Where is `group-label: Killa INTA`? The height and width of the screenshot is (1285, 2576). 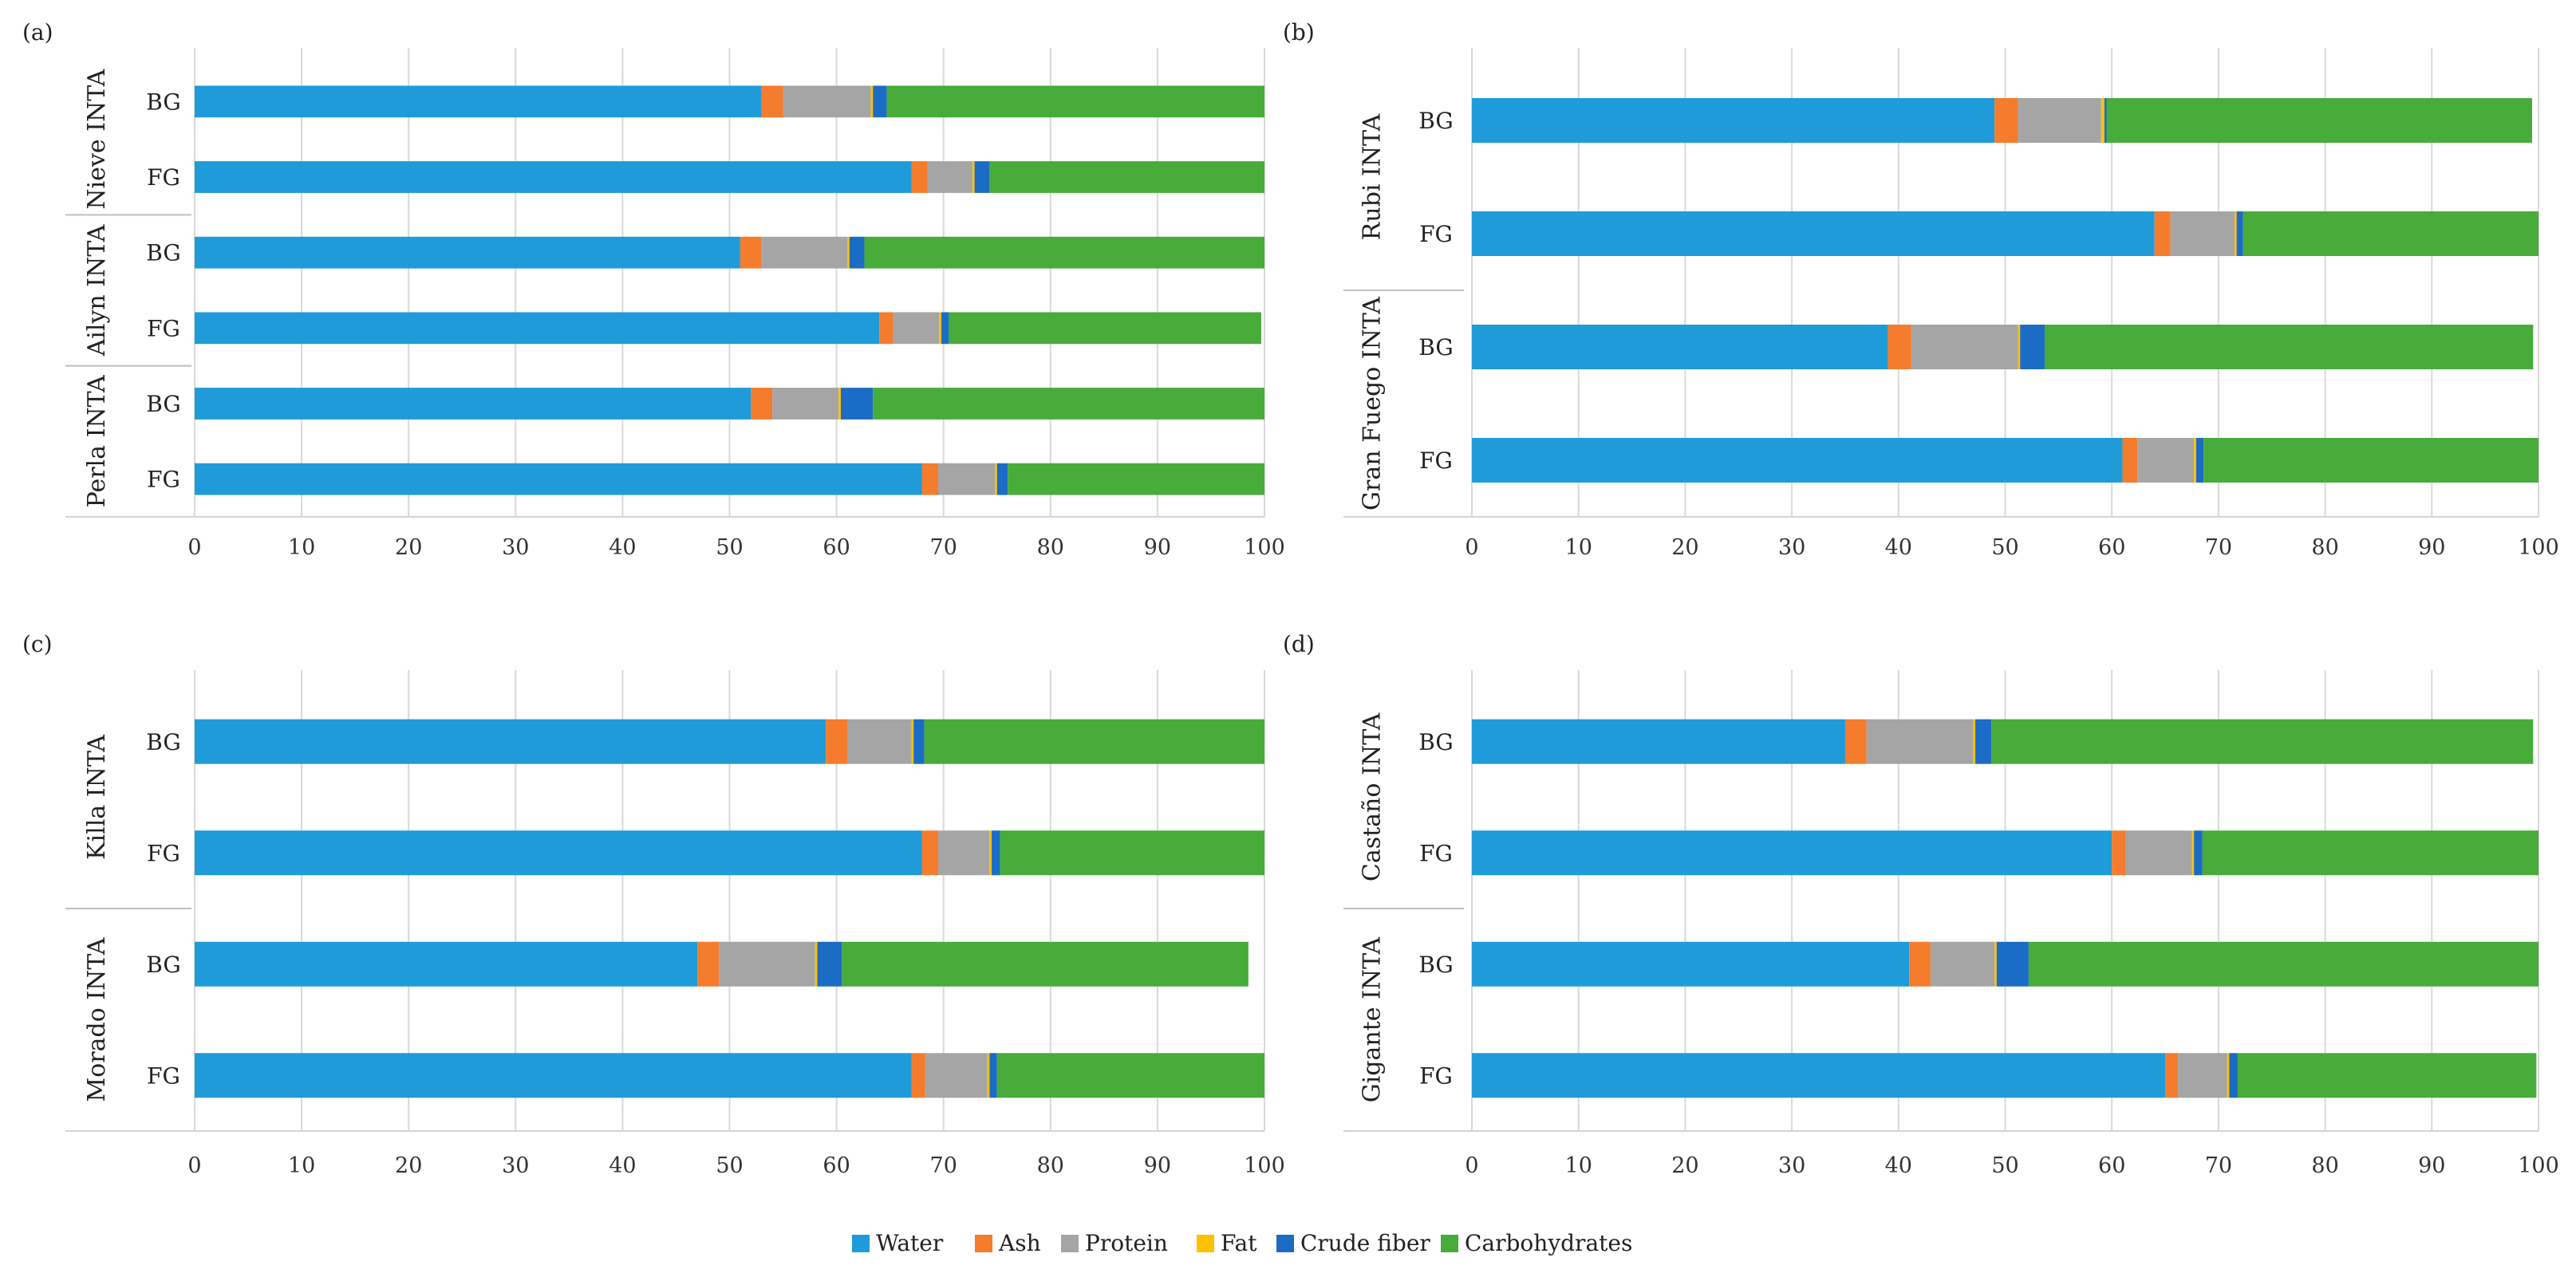
group-label: Killa INTA is located at coordinates (97, 797).